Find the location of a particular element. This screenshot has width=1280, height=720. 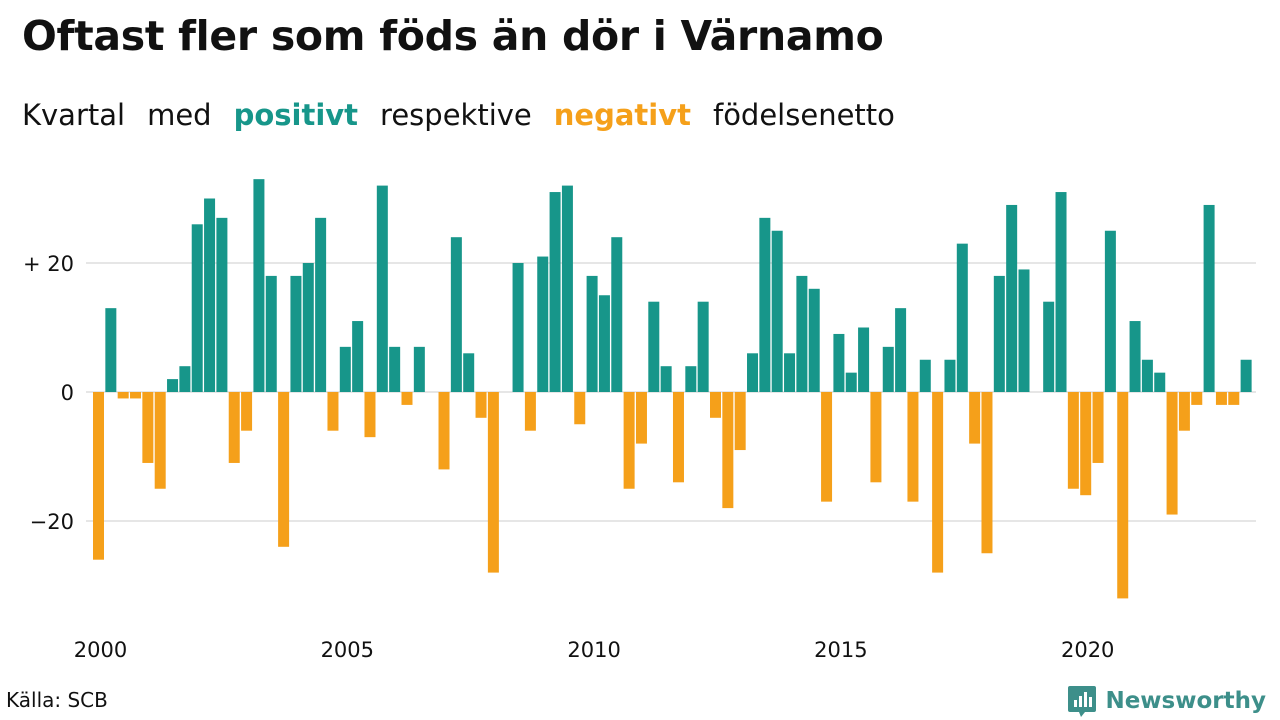

y-axis-labels: + 20 0 −20 is located at coordinates (48, 393).